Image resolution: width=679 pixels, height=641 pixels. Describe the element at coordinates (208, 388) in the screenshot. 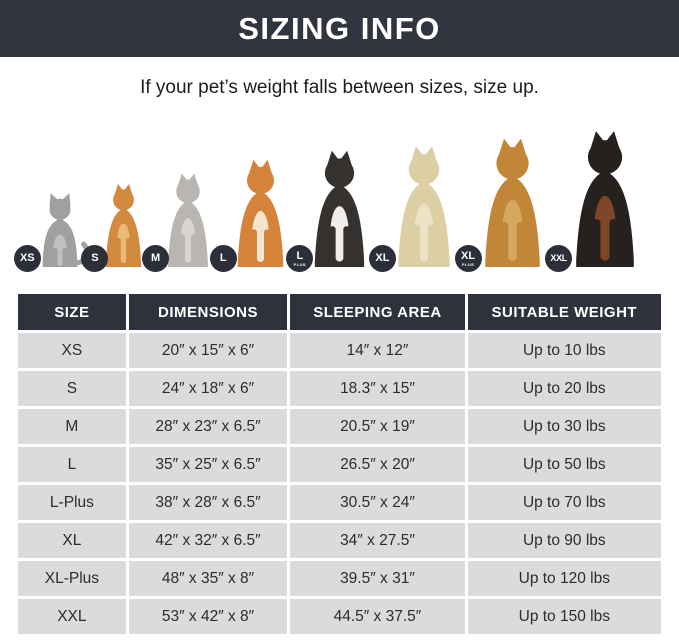

I see `cell-s-1: 24″ x 18″ x 6″` at that location.